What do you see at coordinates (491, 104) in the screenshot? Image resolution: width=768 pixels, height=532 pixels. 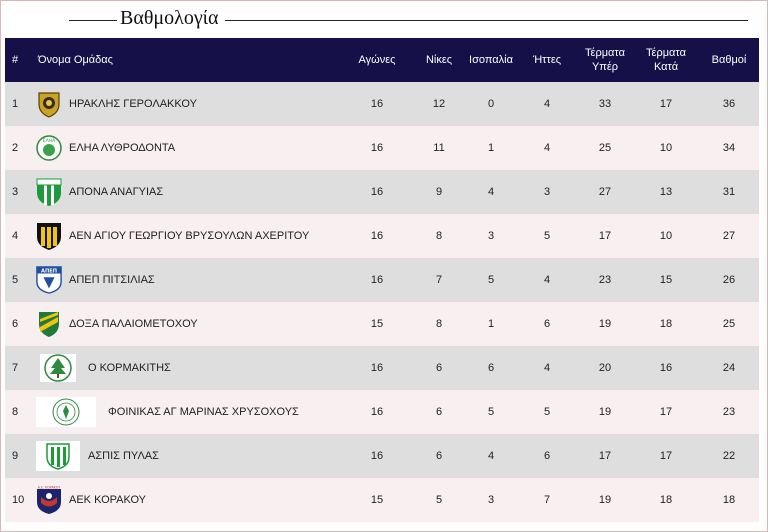 I see `draws-cell: 0` at bounding box center [491, 104].